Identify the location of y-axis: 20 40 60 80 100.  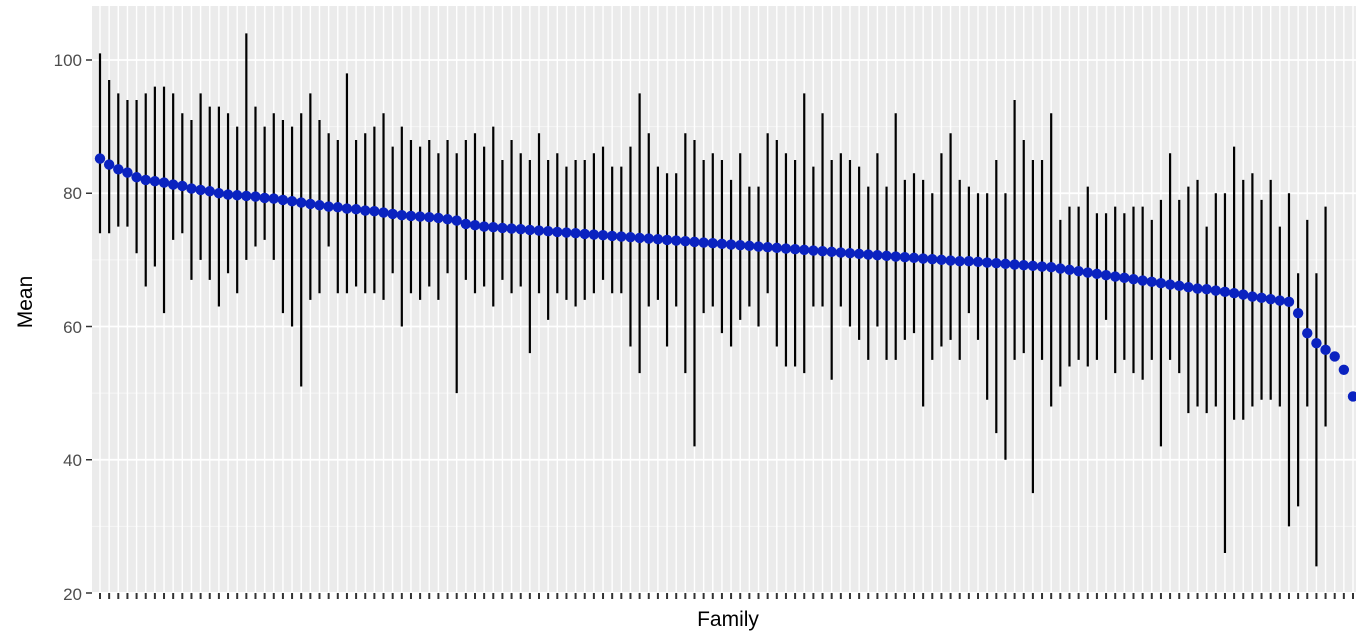
(73, 327).